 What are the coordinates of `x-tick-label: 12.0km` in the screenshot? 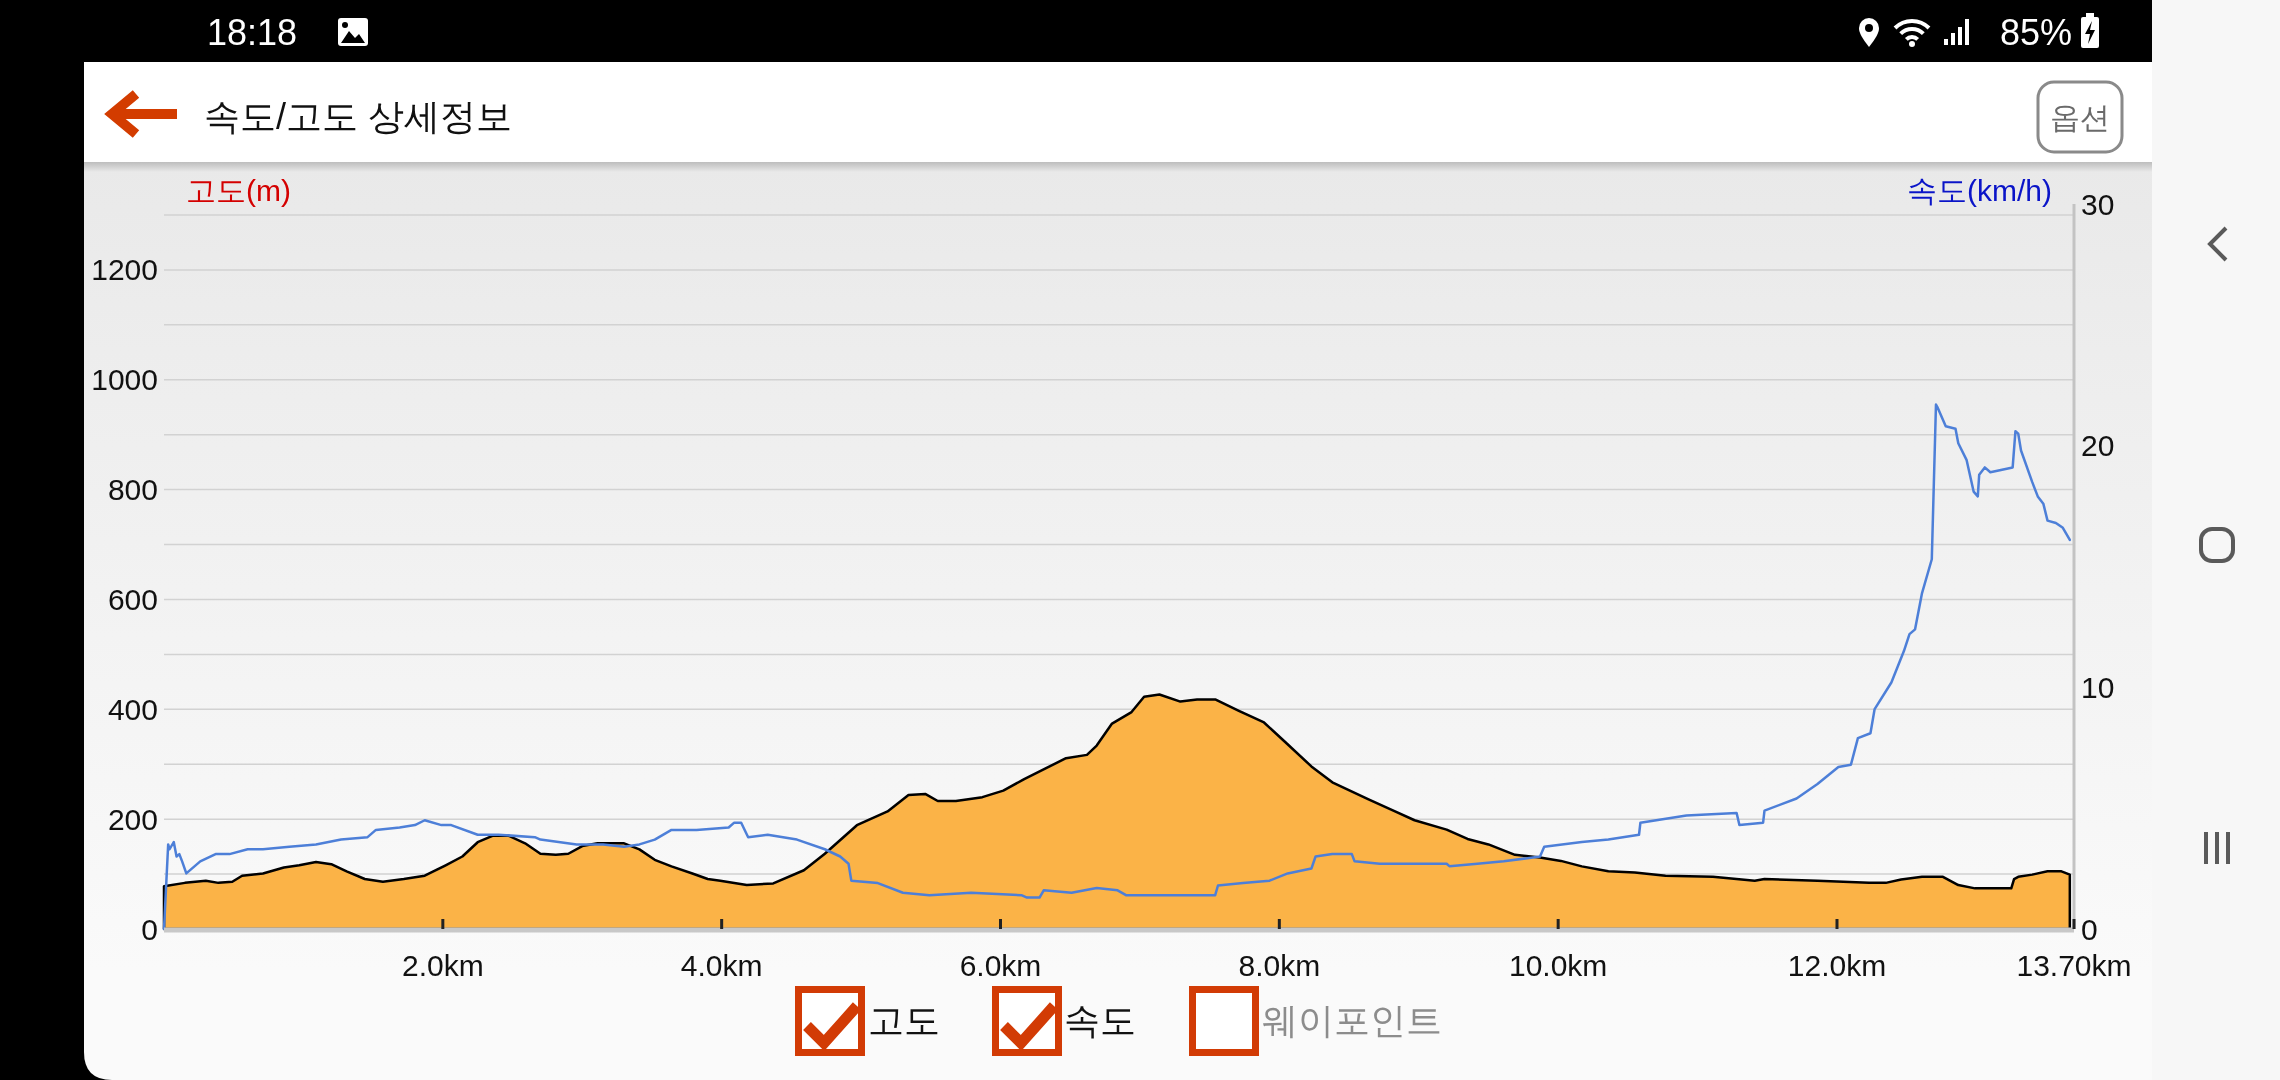 It's located at (1837, 965).